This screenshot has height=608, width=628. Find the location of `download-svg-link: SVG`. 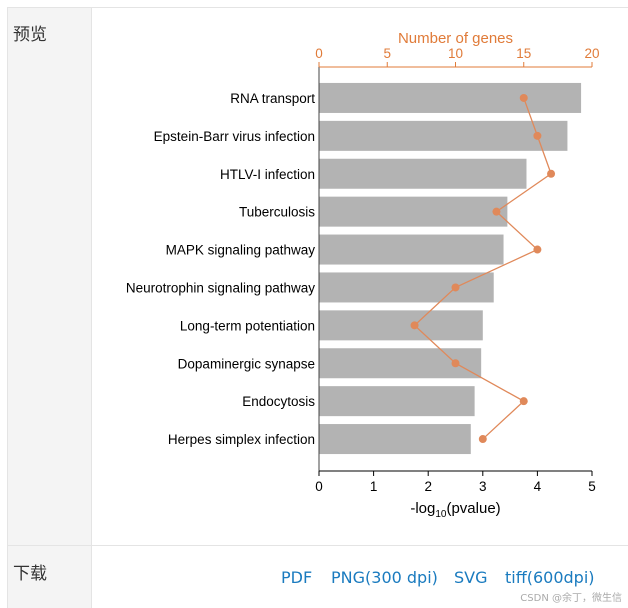

download-svg-link: SVG is located at coordinates (471, 577).